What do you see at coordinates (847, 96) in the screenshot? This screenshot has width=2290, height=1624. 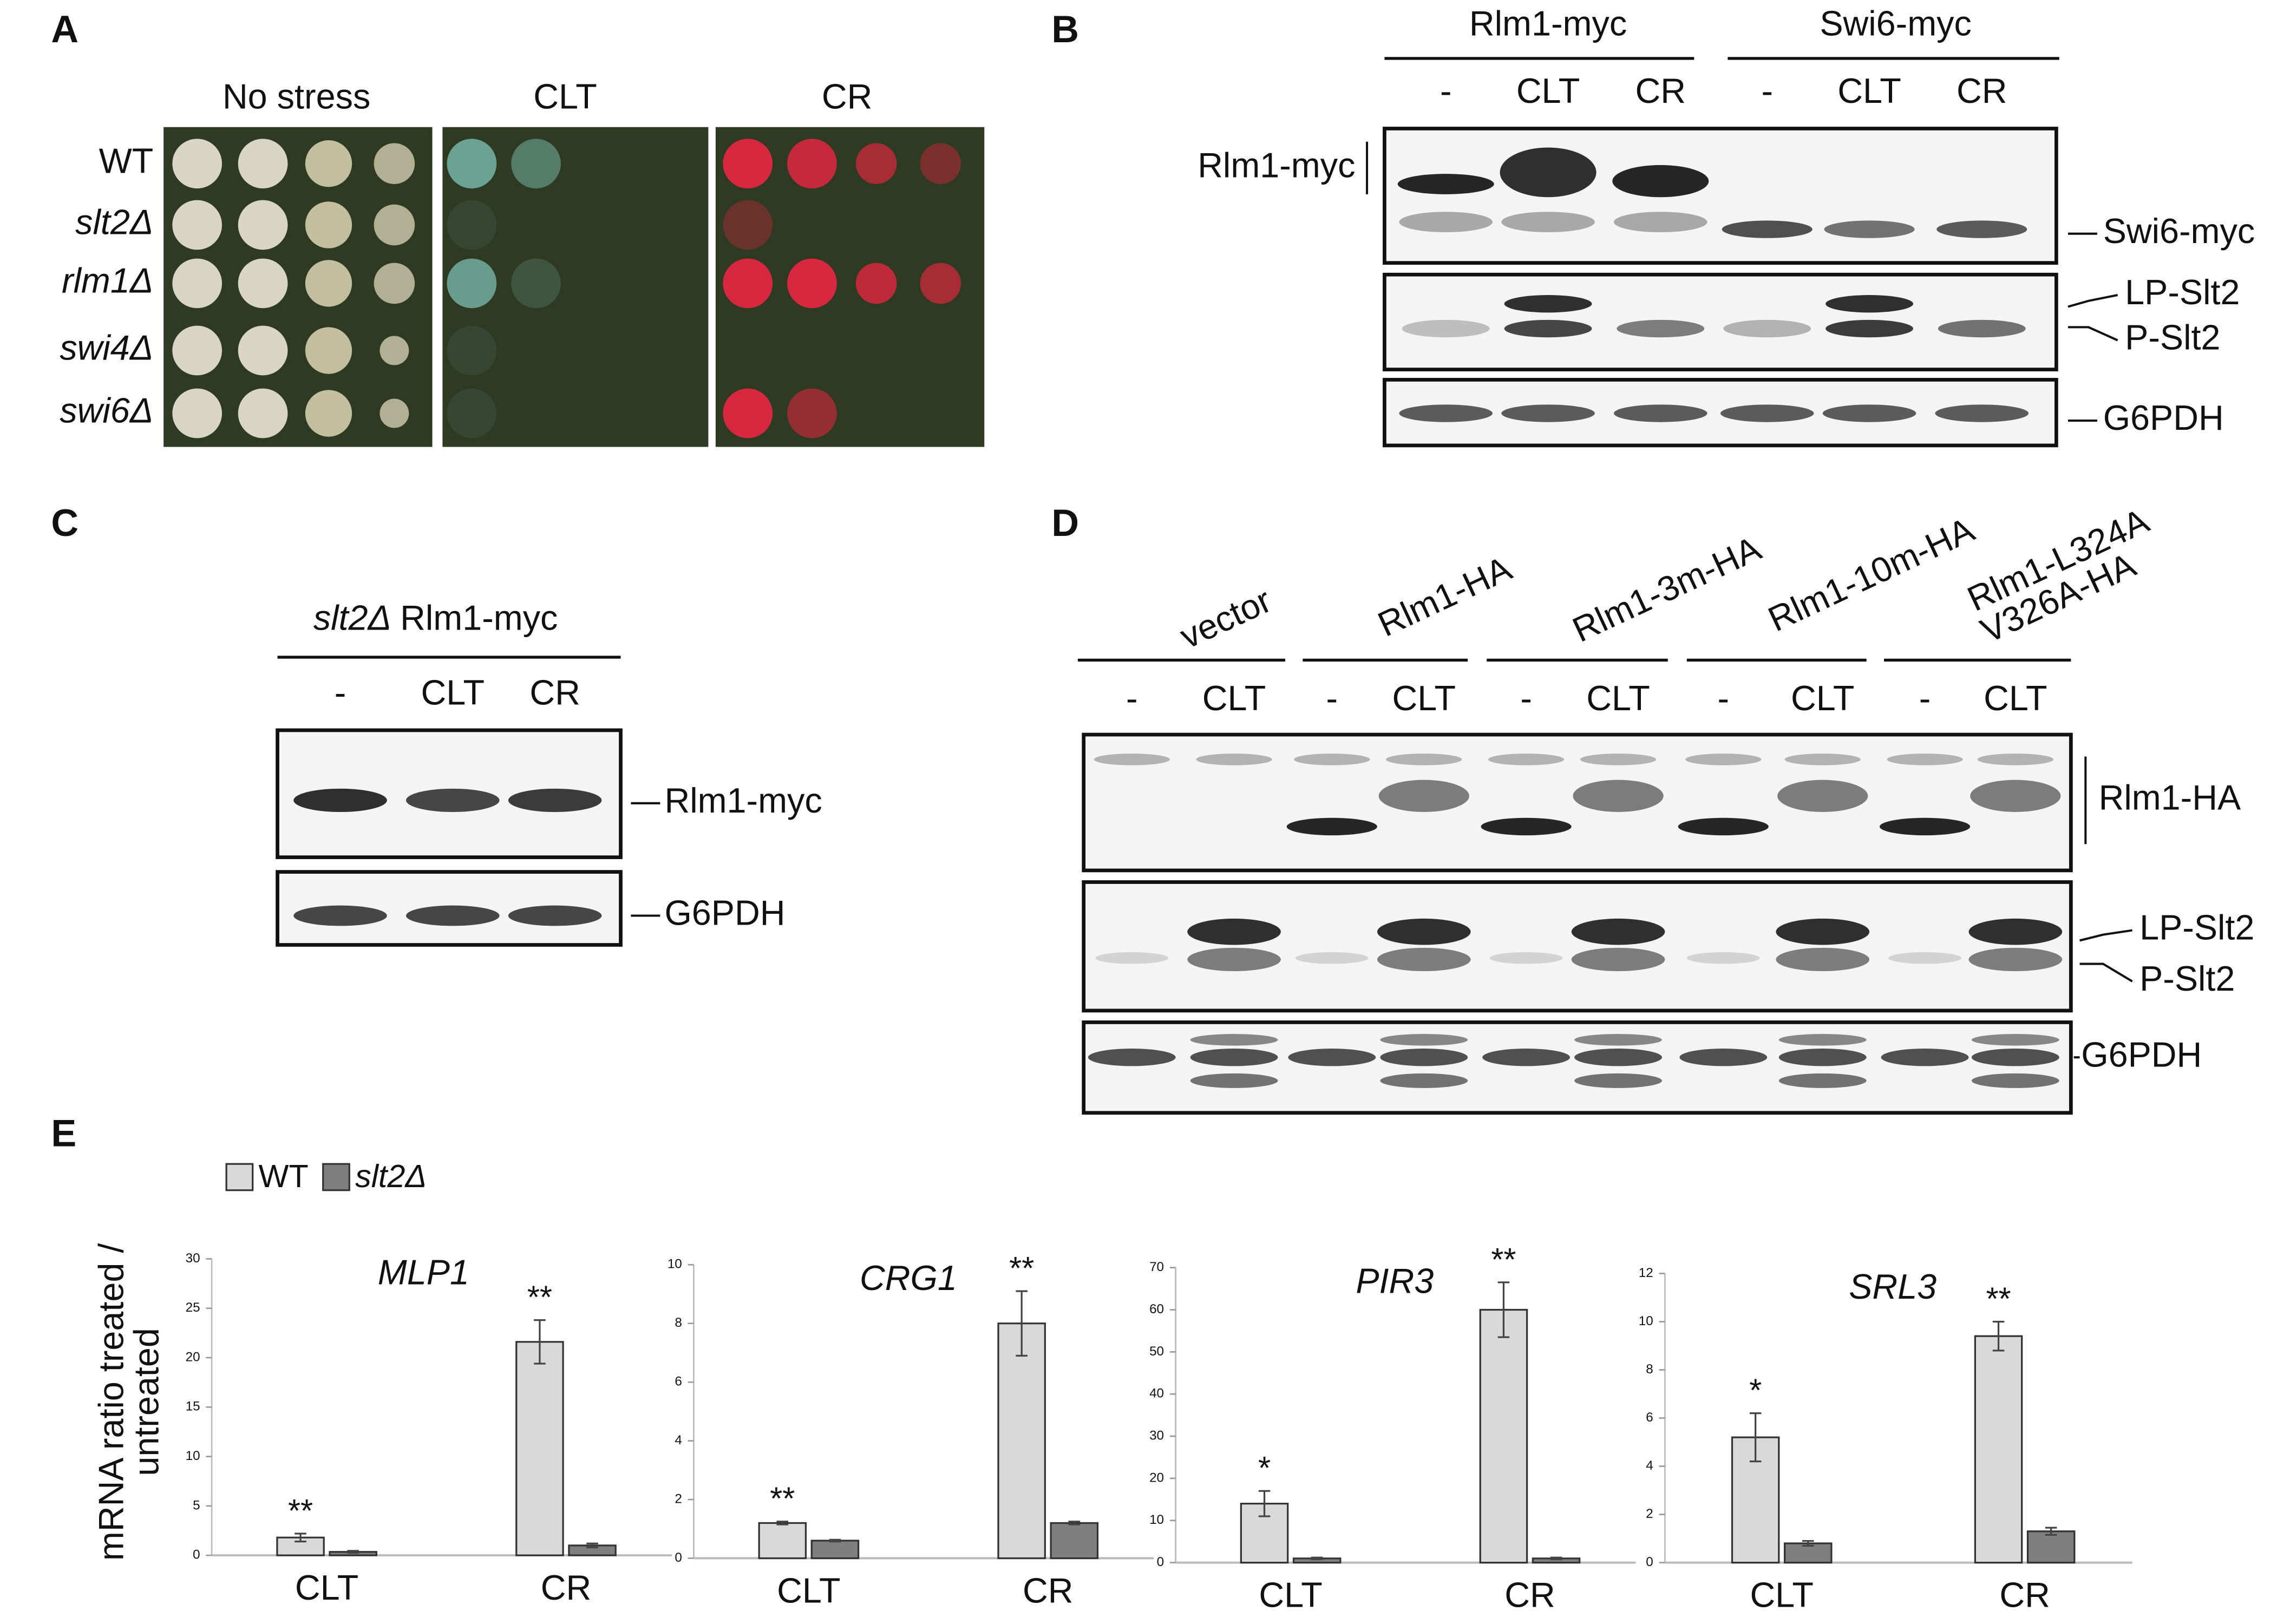 I see `condition-label: CR` at bounding box center [847, 96].